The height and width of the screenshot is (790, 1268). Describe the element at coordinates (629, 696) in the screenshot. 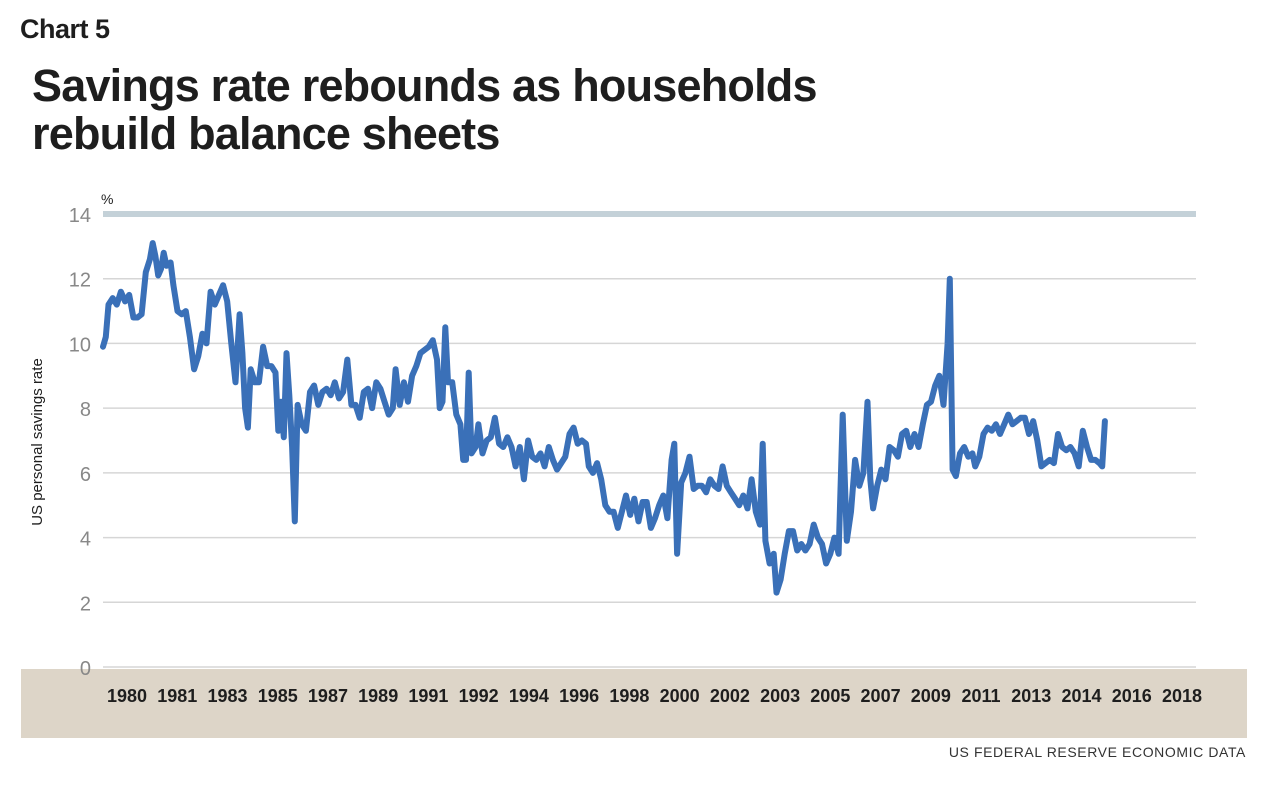

I see `x-tick-label-1998: 1998` at that location.